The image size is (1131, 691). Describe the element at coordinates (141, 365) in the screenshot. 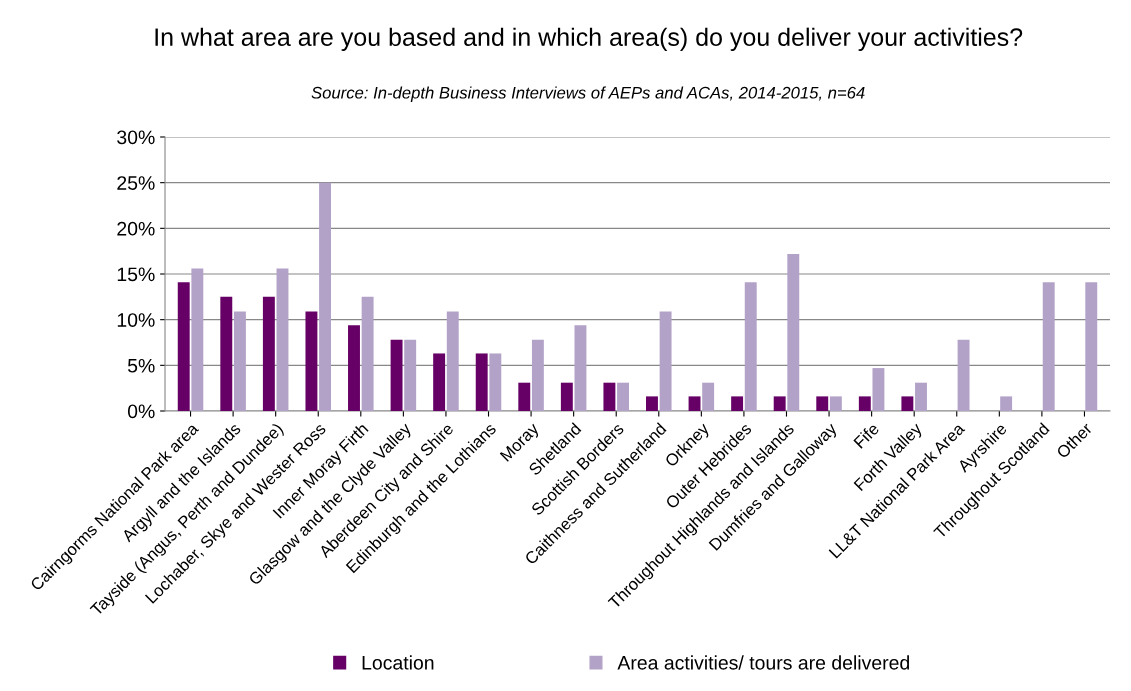

I see `y-tick-label: 5%` at that location.